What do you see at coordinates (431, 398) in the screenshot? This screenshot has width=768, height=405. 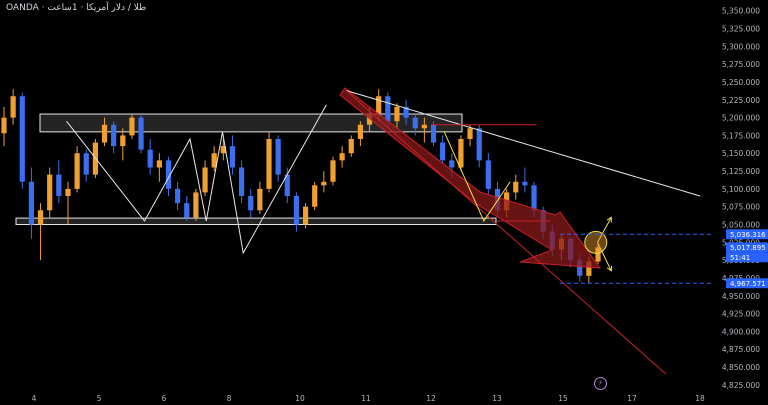 I see `x-tick-label: 12` at bounding box center [431, 398].